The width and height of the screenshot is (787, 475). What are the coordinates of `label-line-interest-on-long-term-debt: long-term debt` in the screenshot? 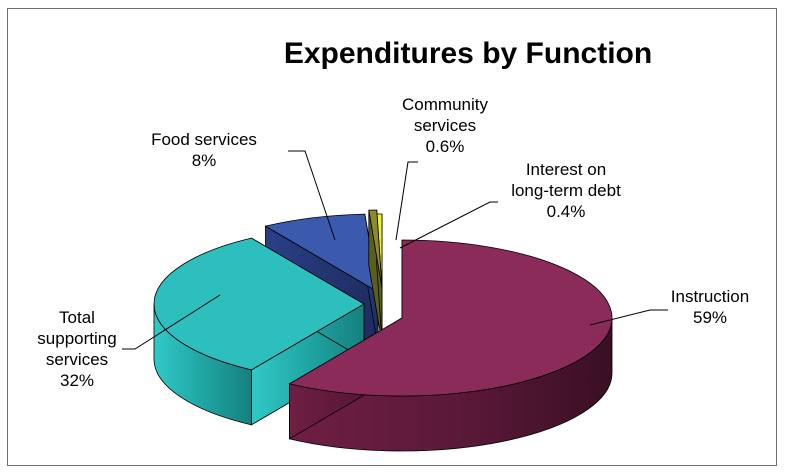 It's located at (566, 190).